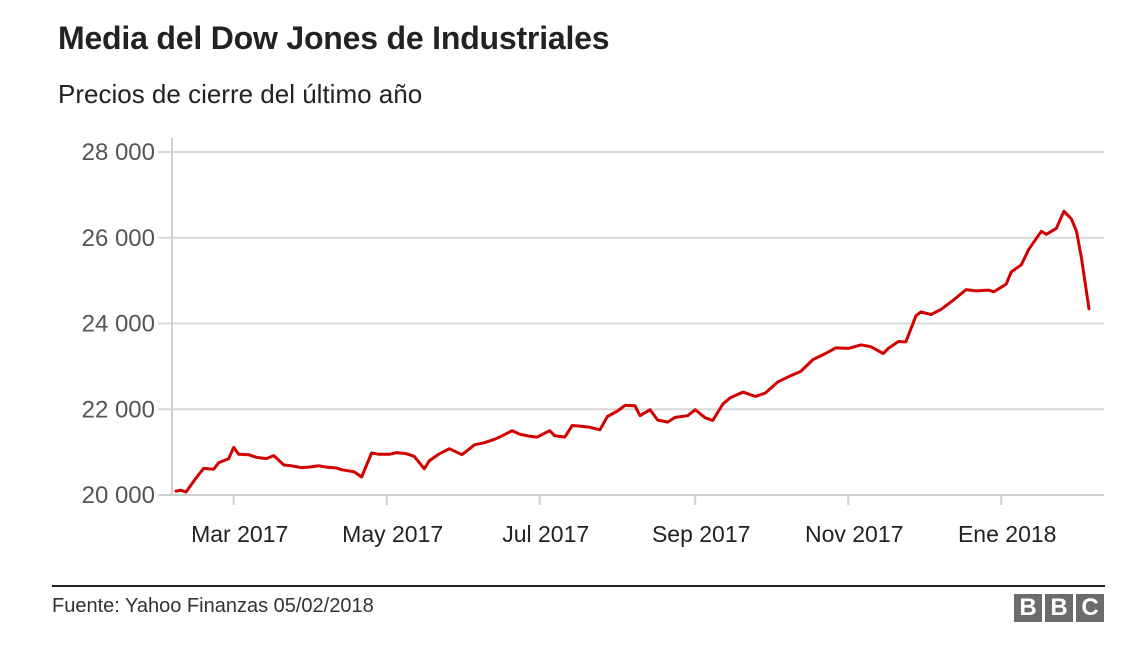 The image size is (1140, 668). What do you see at coordinates (118, 409) in the screenshot?
I see `y-tick-label-1: 22 000` at bounding box center [118, 409].